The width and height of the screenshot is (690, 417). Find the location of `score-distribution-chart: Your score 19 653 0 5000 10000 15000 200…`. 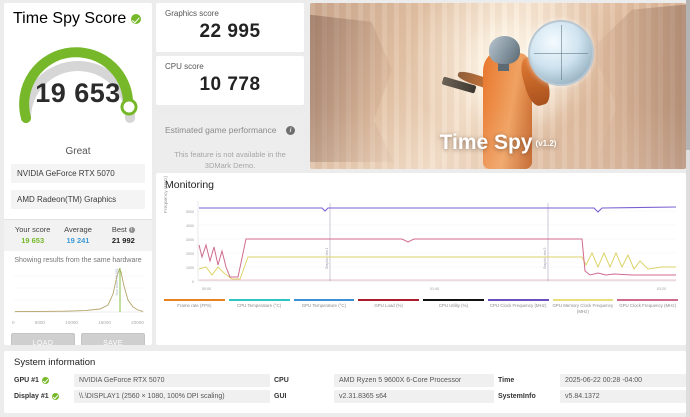

score-distribution-chart: Your score 19 653 0 5000 10000 15000 200… is located at coordinates (78, 296).